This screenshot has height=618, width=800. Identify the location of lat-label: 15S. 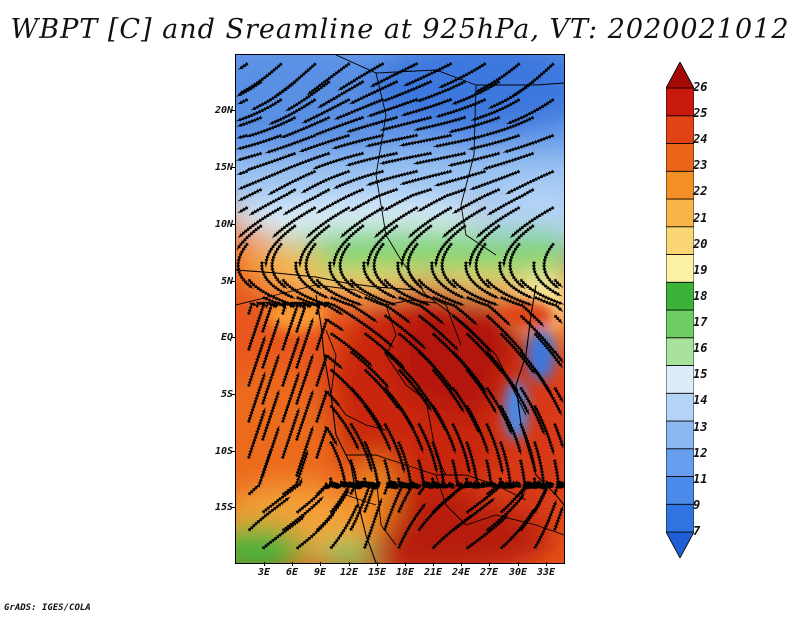
(223, 507).